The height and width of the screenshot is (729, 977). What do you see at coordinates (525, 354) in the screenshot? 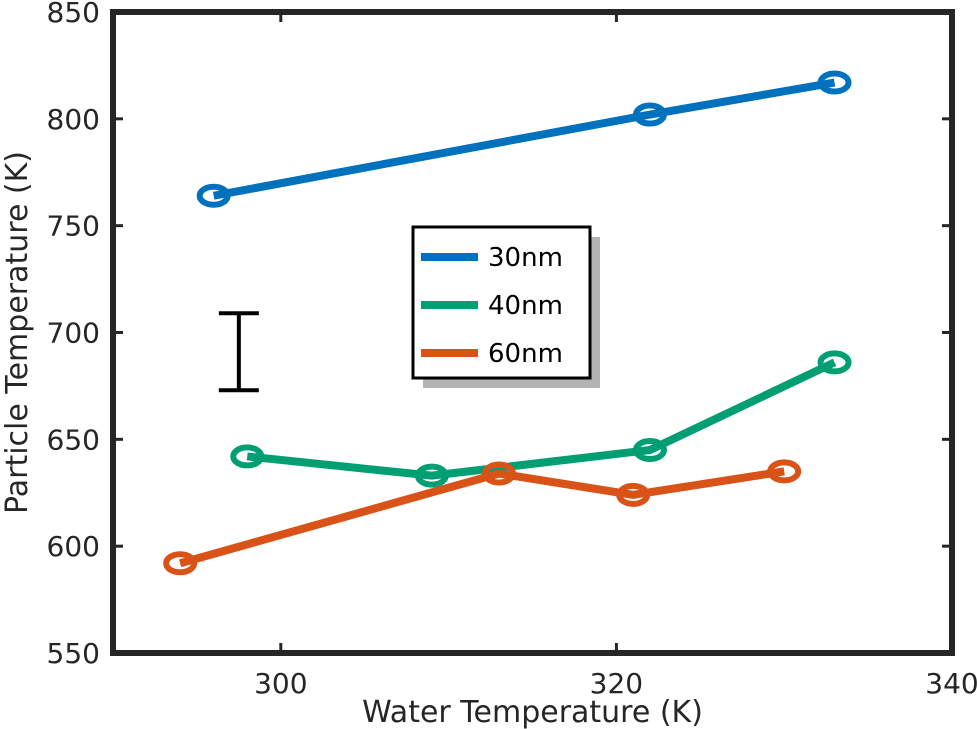
I see `legend-entry-label: 60nm` at bounding box center [525, 354].